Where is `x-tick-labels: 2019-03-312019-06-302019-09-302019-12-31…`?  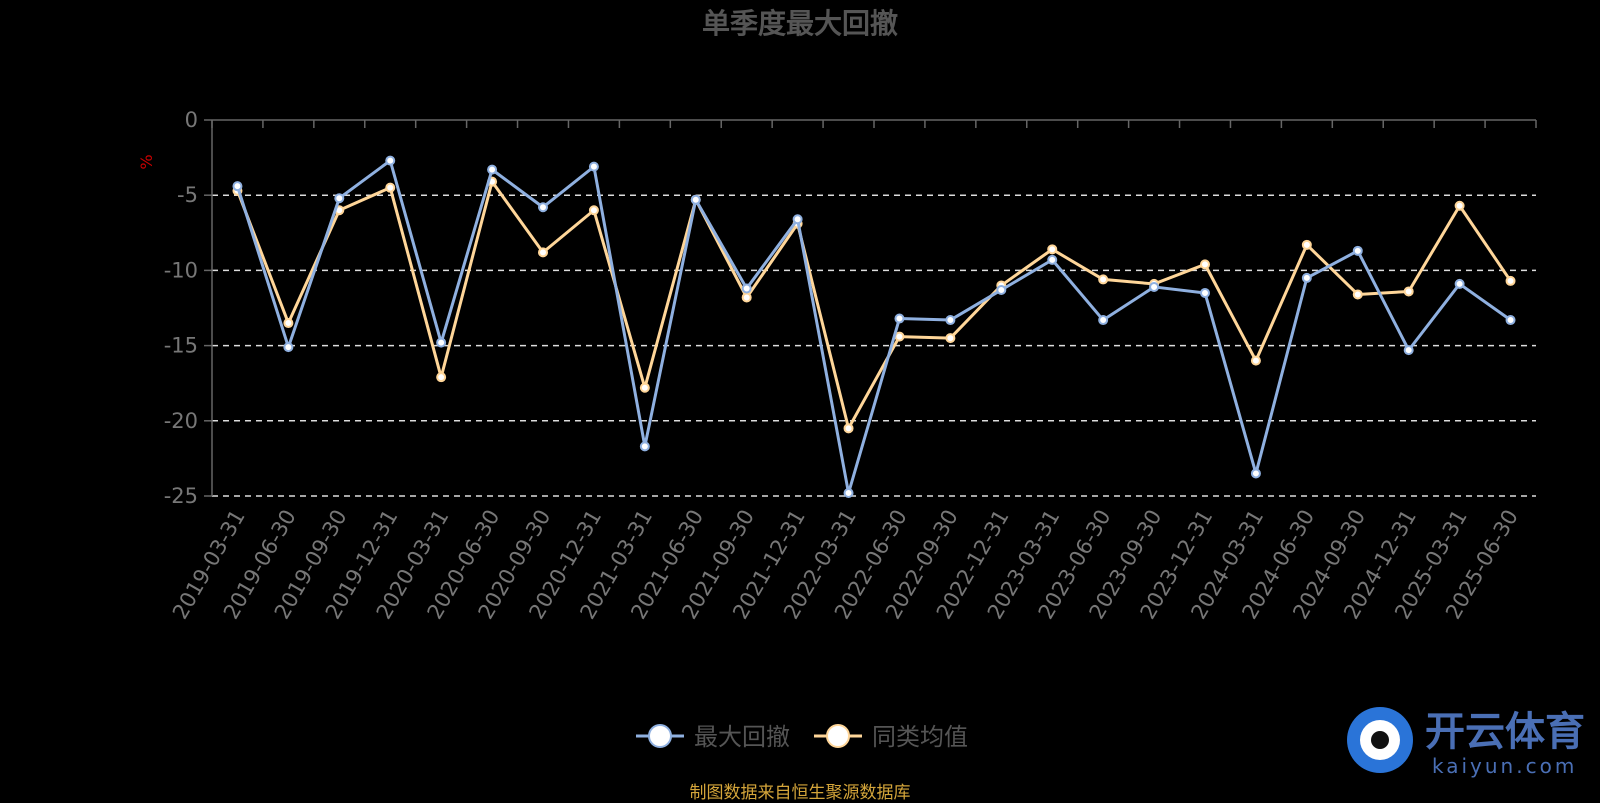 x-tick-labels: 2019-03-312019-06-302019-09-302019-12-31… is located at coordinates (845, 564).